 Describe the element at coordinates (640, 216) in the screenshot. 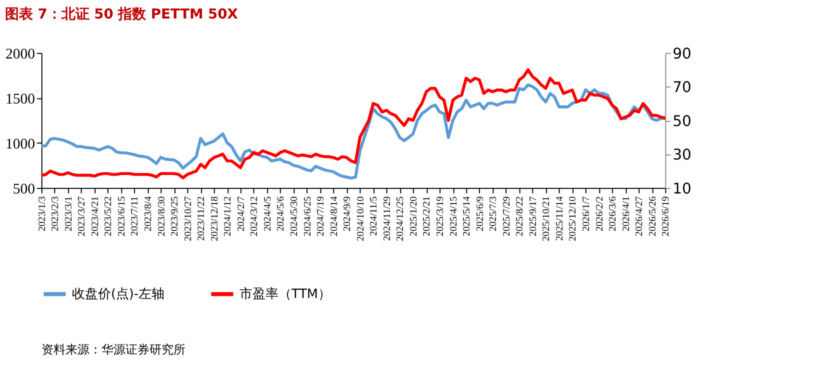

I see `x-tick-label: 2026/4/27` at that location.